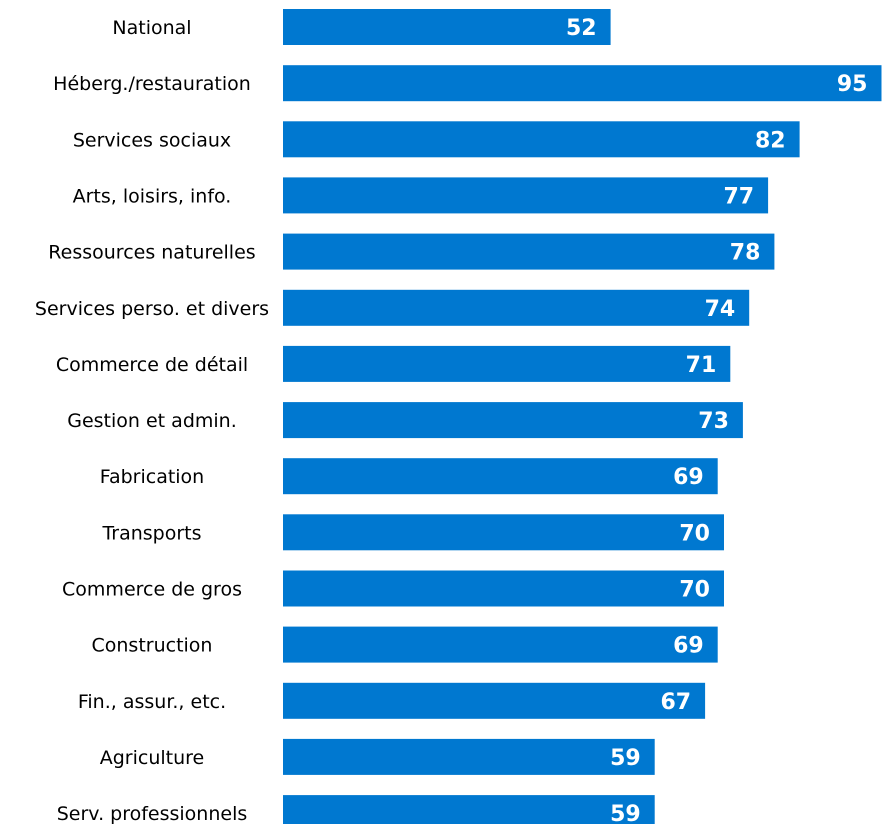 The image size is (887, 824). What do you see at coordinates (675, 702) in the screenshot?
I see `value-label-12: 67` at bounding box center [675, 702].